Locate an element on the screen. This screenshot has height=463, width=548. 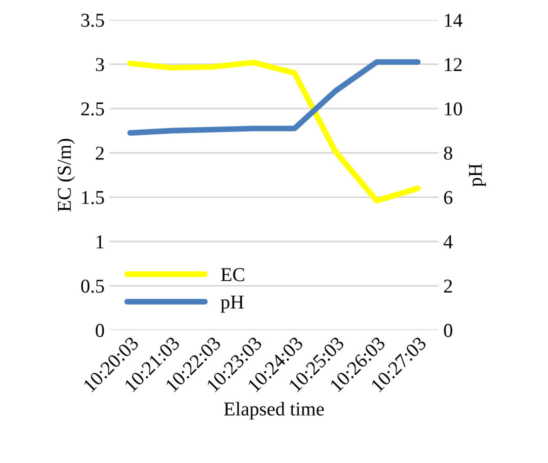
legend-label: EC is located at coordinates (232, 275).